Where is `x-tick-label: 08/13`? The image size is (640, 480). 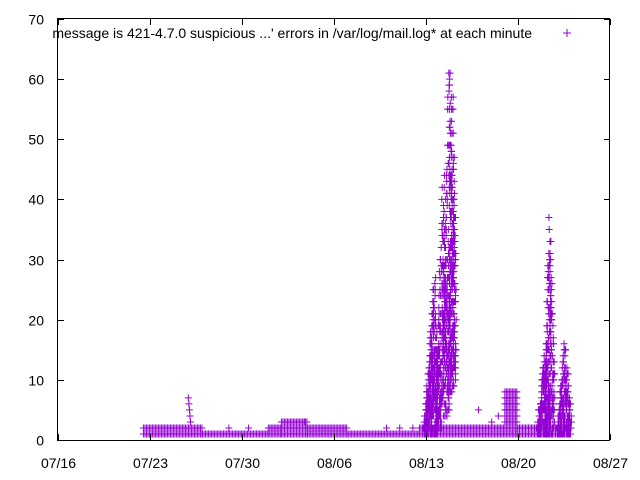
x-tick-label: 08/13 is located at coordinates (426, 463).